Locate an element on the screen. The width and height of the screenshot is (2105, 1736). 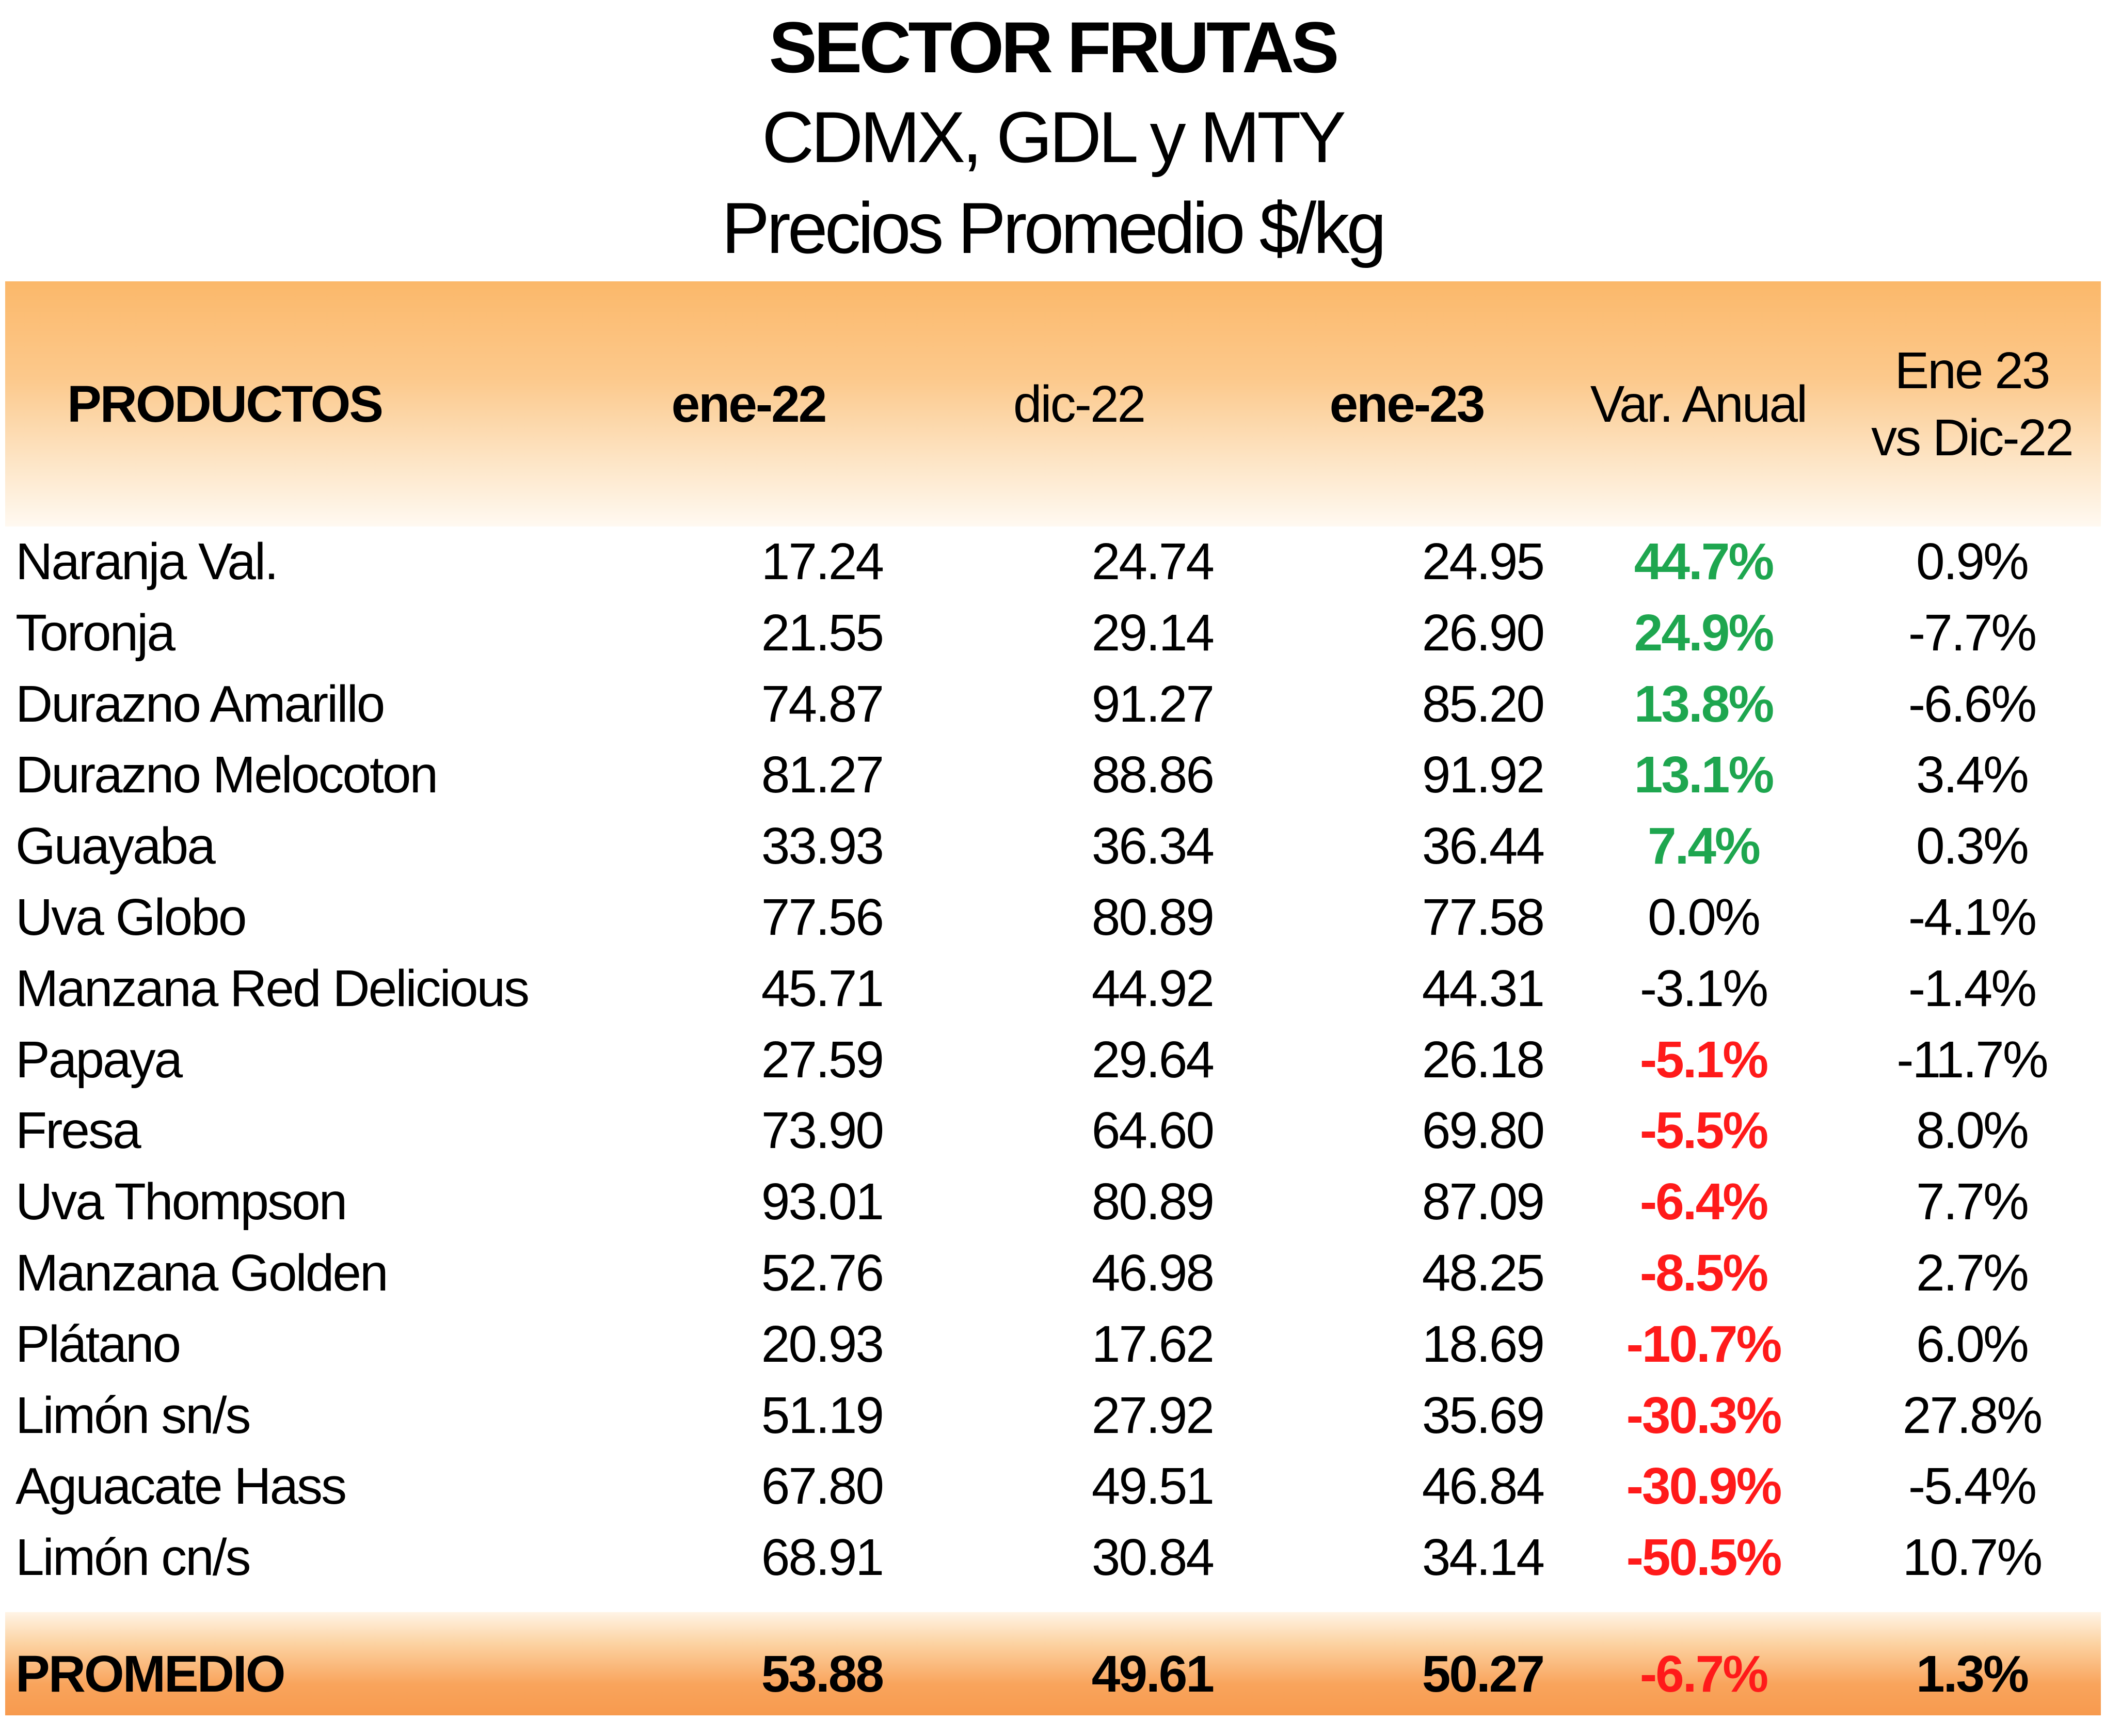
ene-vs-dic: 10.7% is located at coordinates (1972, 1557).